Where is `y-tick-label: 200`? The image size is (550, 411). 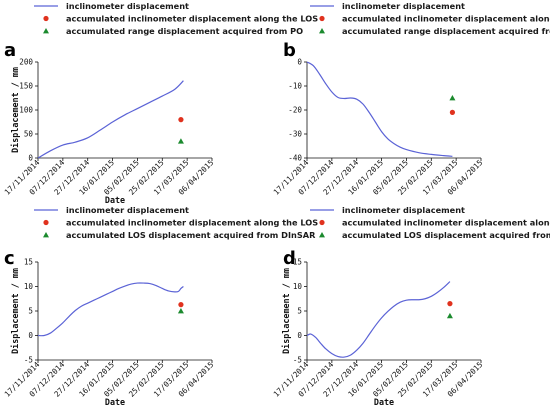 y-tick-label: 200 is located at coordinates (26, 62).